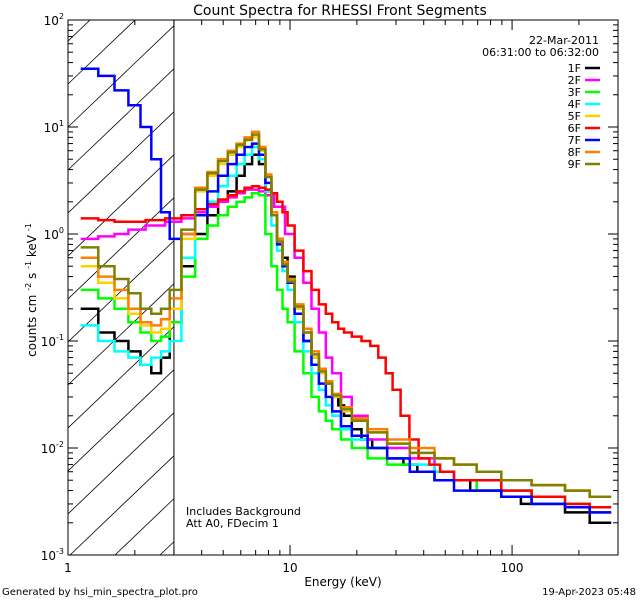  I want to click on x-tick-label: 100, so click(512, 568).